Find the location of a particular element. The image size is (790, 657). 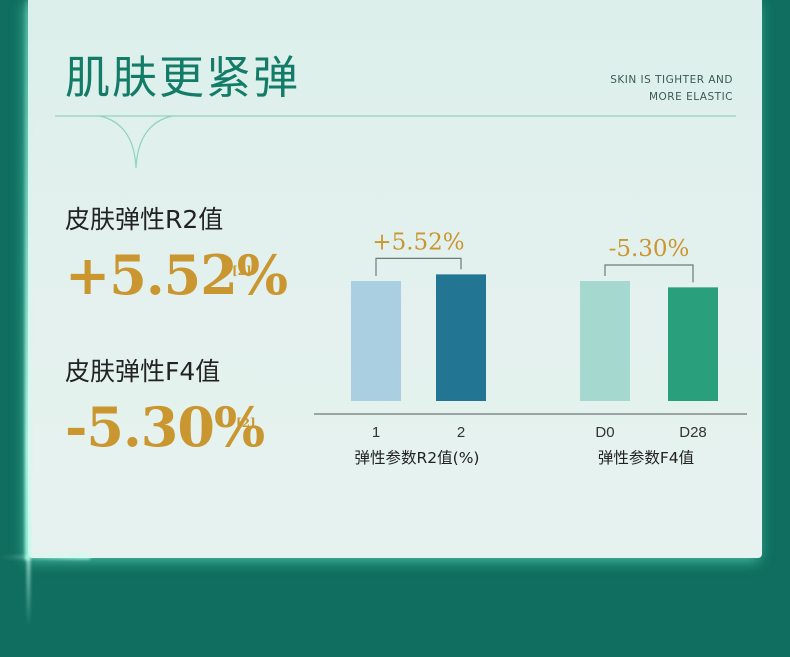

stat-r2-label: 皮肤弹性R2值 is located at coordinates (144, 219).